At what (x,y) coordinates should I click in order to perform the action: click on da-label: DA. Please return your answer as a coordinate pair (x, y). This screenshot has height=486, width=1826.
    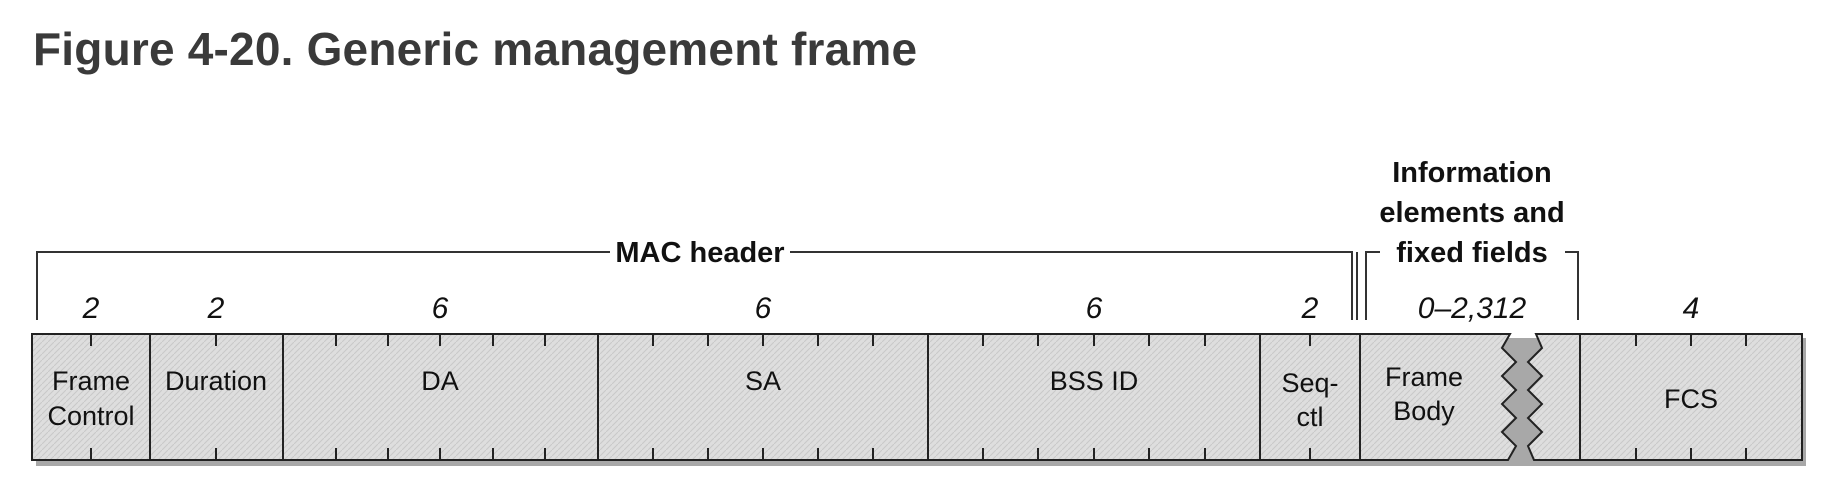
    Looking at the image, I should click on (440, 381).